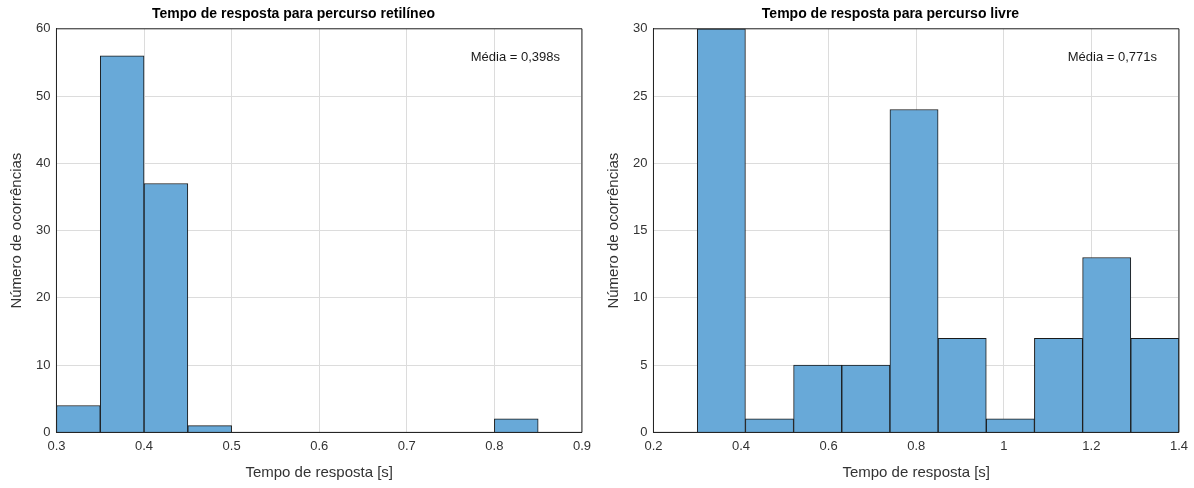 This screenshot has height=488, width=1194. What do you see at coordinates (890, 13) in the screenshot?
I see `chart-title: Tempo de resposta para percurso livre` at bounding box center [890, 13].